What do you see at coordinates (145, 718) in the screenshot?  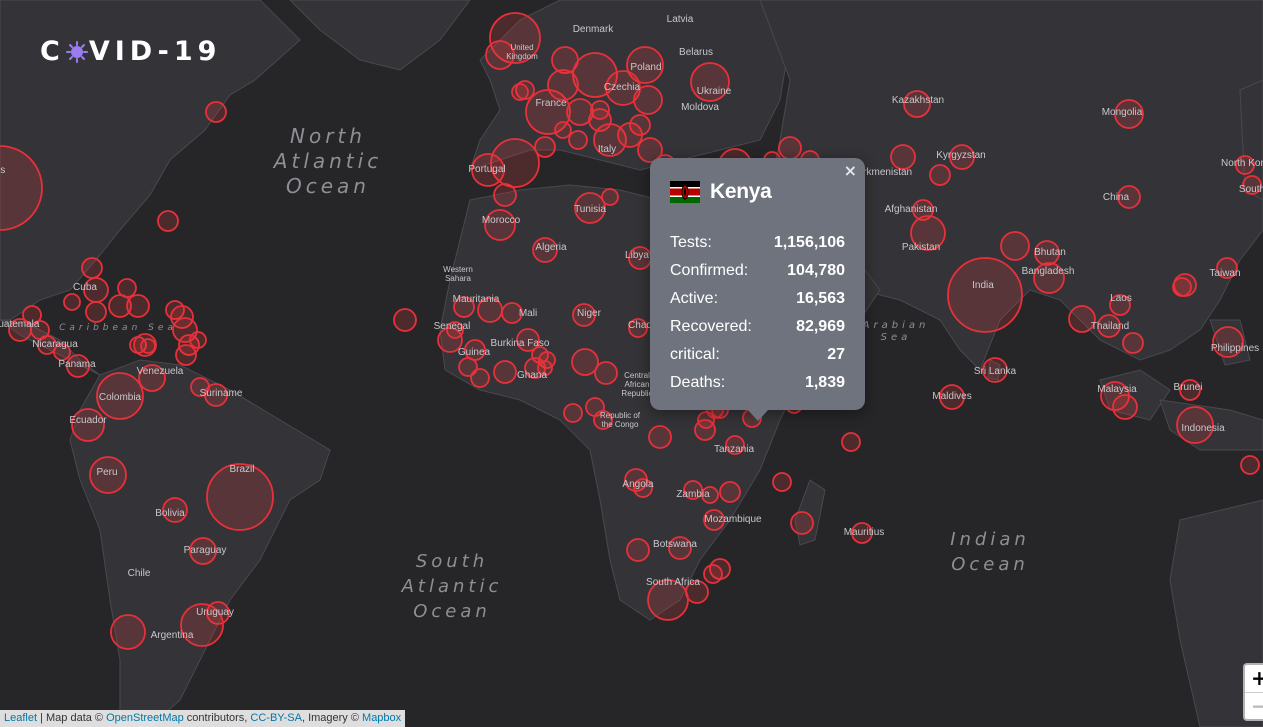 I see `osm-link: OpenStreetMap` at bounding box center [145, 718].